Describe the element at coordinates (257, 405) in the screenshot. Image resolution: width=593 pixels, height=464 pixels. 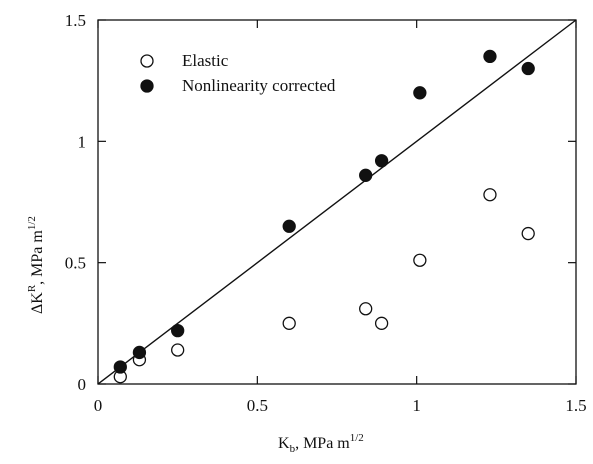
I see `x-tick-label: 0.5` at that location.